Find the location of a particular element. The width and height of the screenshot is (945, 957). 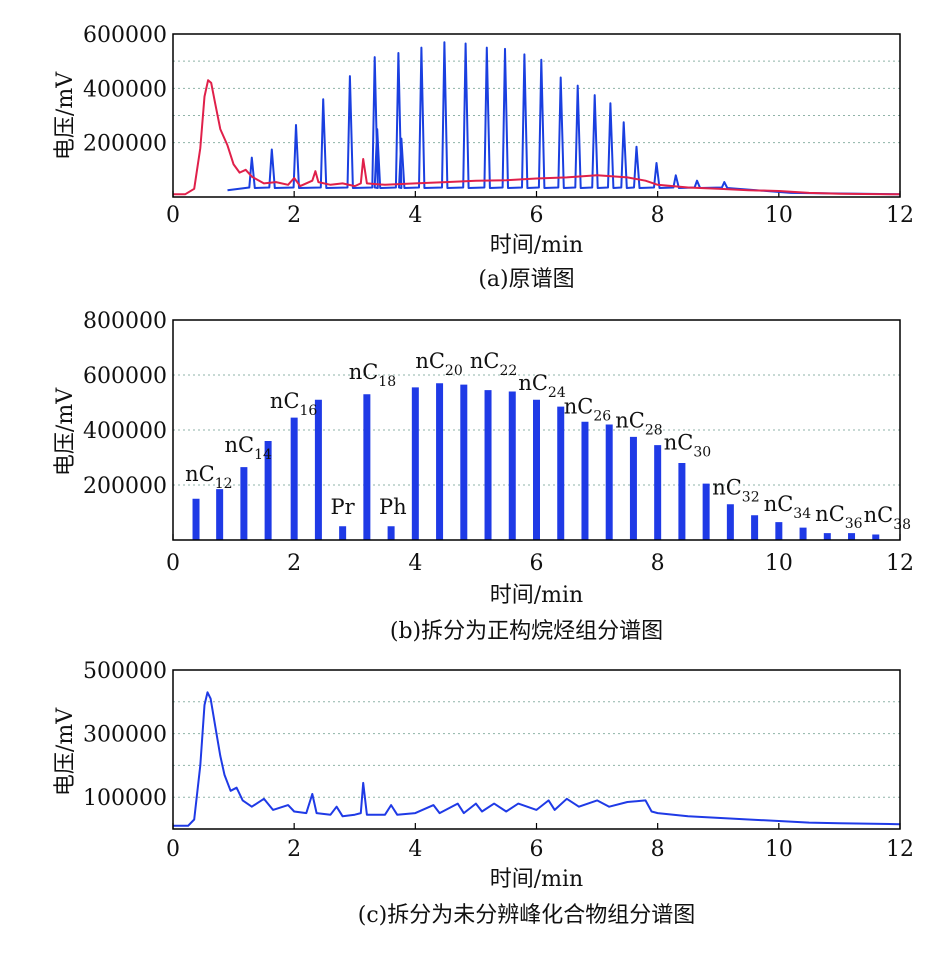

panel-caption: (a)原谱图 is located at coordinates (526, 279).